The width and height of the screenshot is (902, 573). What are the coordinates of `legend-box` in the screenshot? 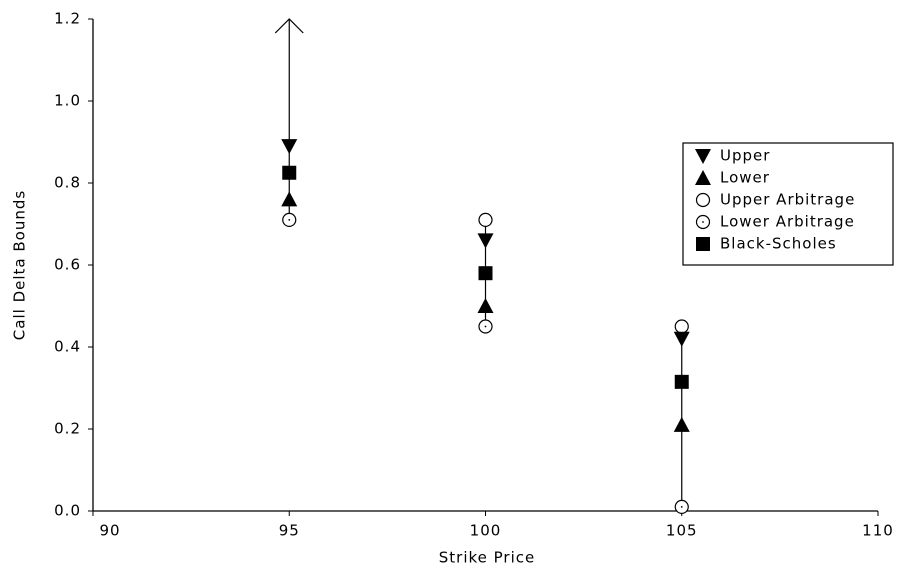 It's located at (788, 204).